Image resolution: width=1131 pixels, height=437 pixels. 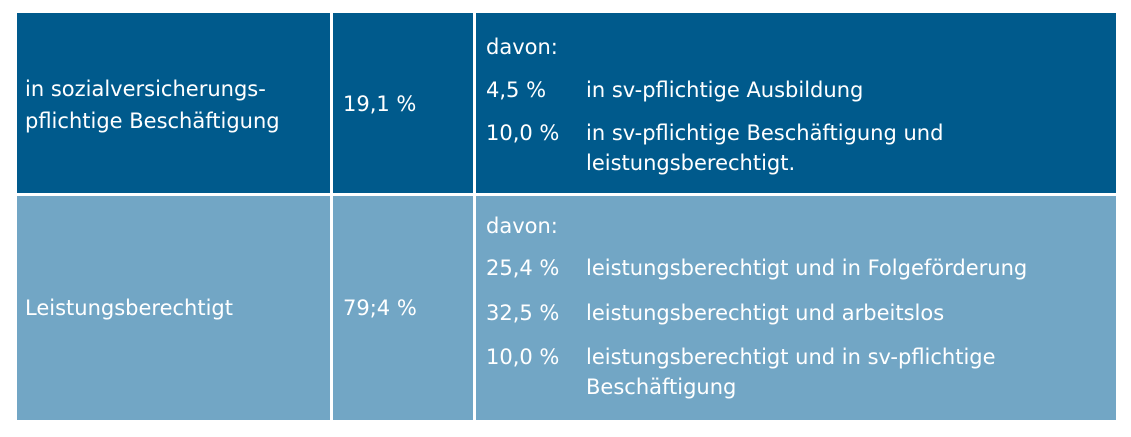 I want to click on share-cell: 79;4 %, so click(x=403, y=308).